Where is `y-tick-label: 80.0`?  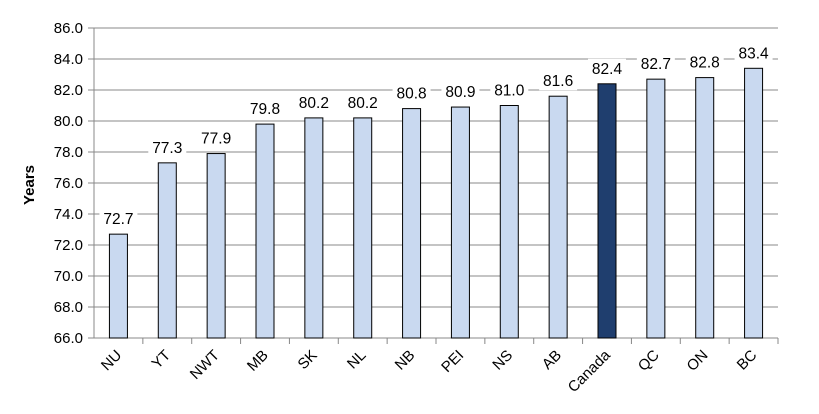
y-tick-label: 80.0 is located at coordinates (68, 121).